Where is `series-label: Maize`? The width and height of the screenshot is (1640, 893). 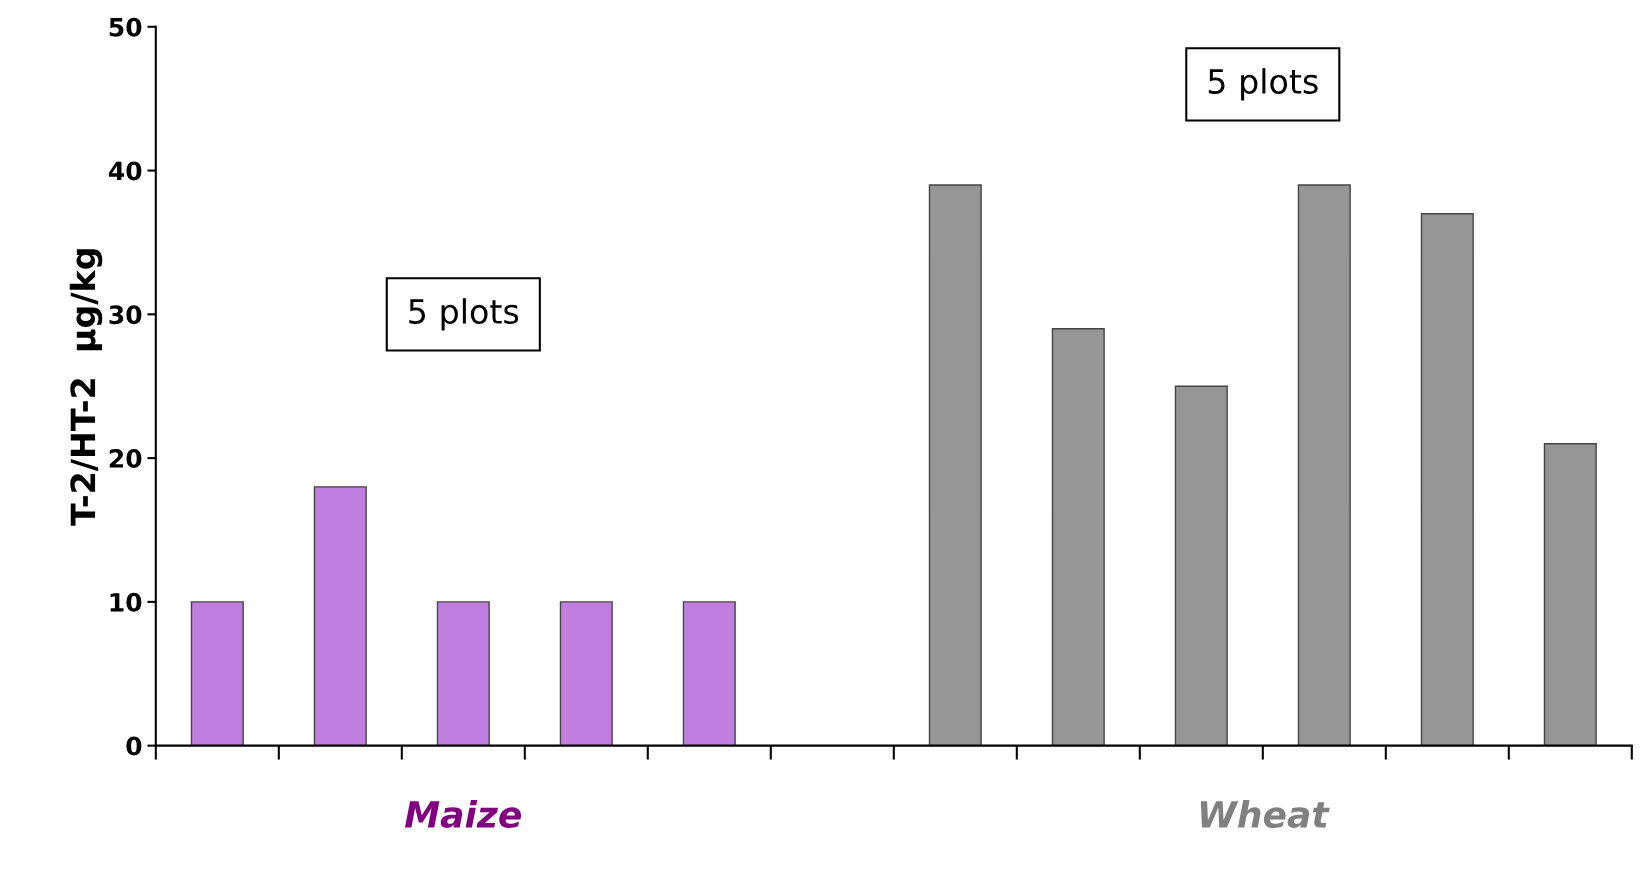
series-label: Maize is located at coordinates (463, 814).